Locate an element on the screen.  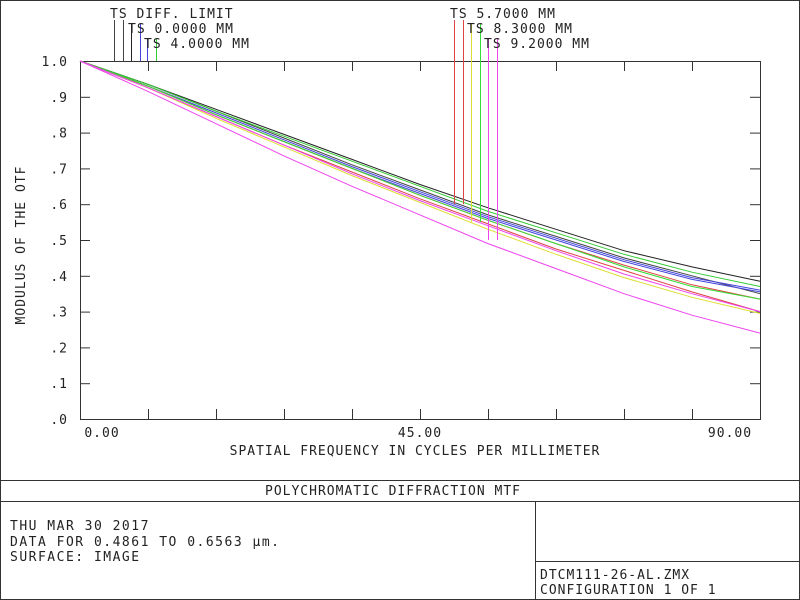
y-tick-label: .6 is located at coordinates (59, 205).